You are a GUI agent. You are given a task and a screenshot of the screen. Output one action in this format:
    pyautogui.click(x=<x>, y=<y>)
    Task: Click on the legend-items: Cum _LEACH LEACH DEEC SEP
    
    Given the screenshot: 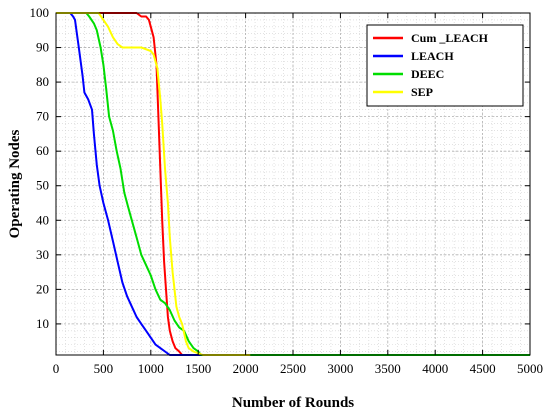 What is the action you would take?
    pyautogui.click(x=431, y=65)
    